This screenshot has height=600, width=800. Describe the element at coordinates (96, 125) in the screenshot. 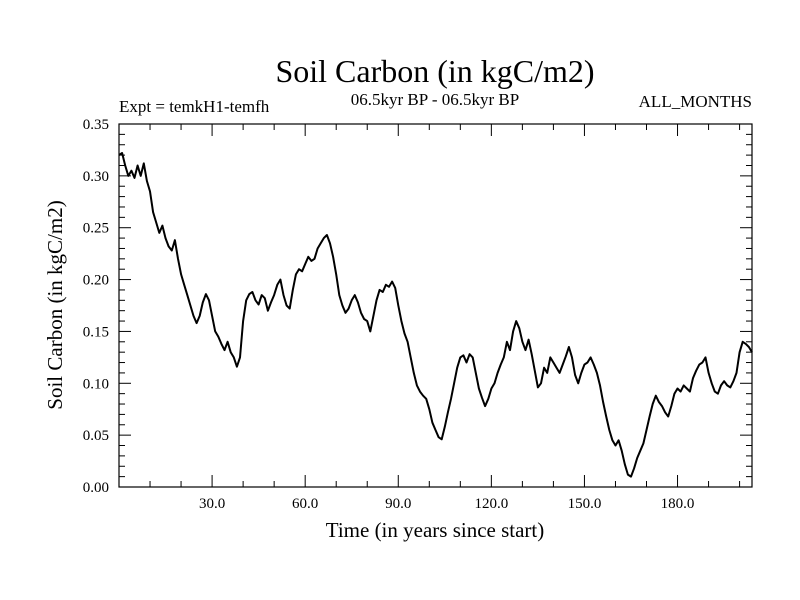

I see `y-tick-label: 0.35` at that location.